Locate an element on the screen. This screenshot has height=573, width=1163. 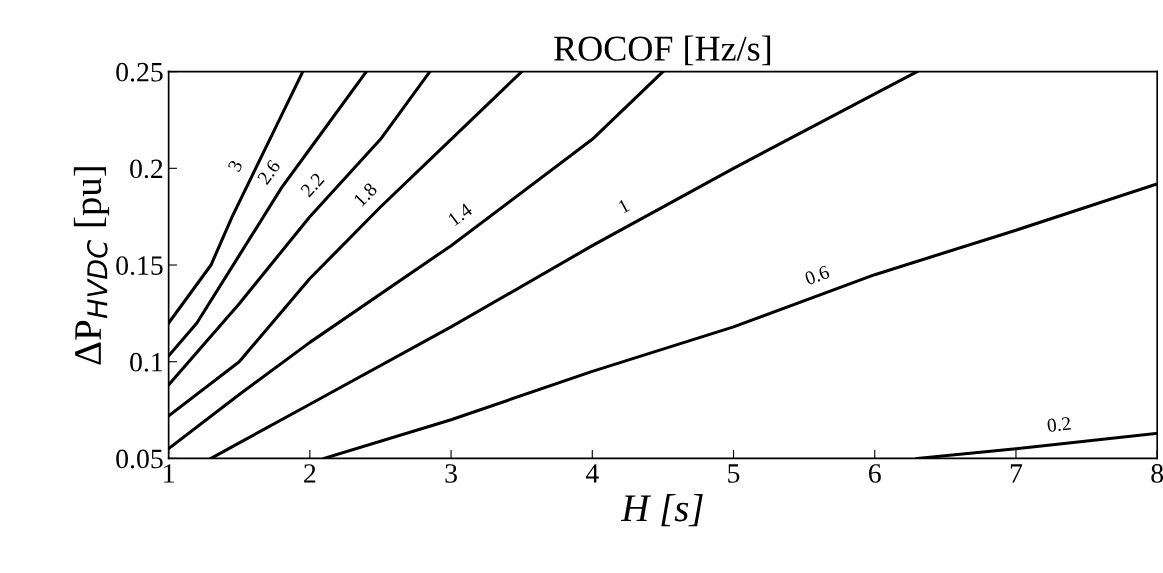
y-tick-label: 0.05 is located at coordinates (139, 459).